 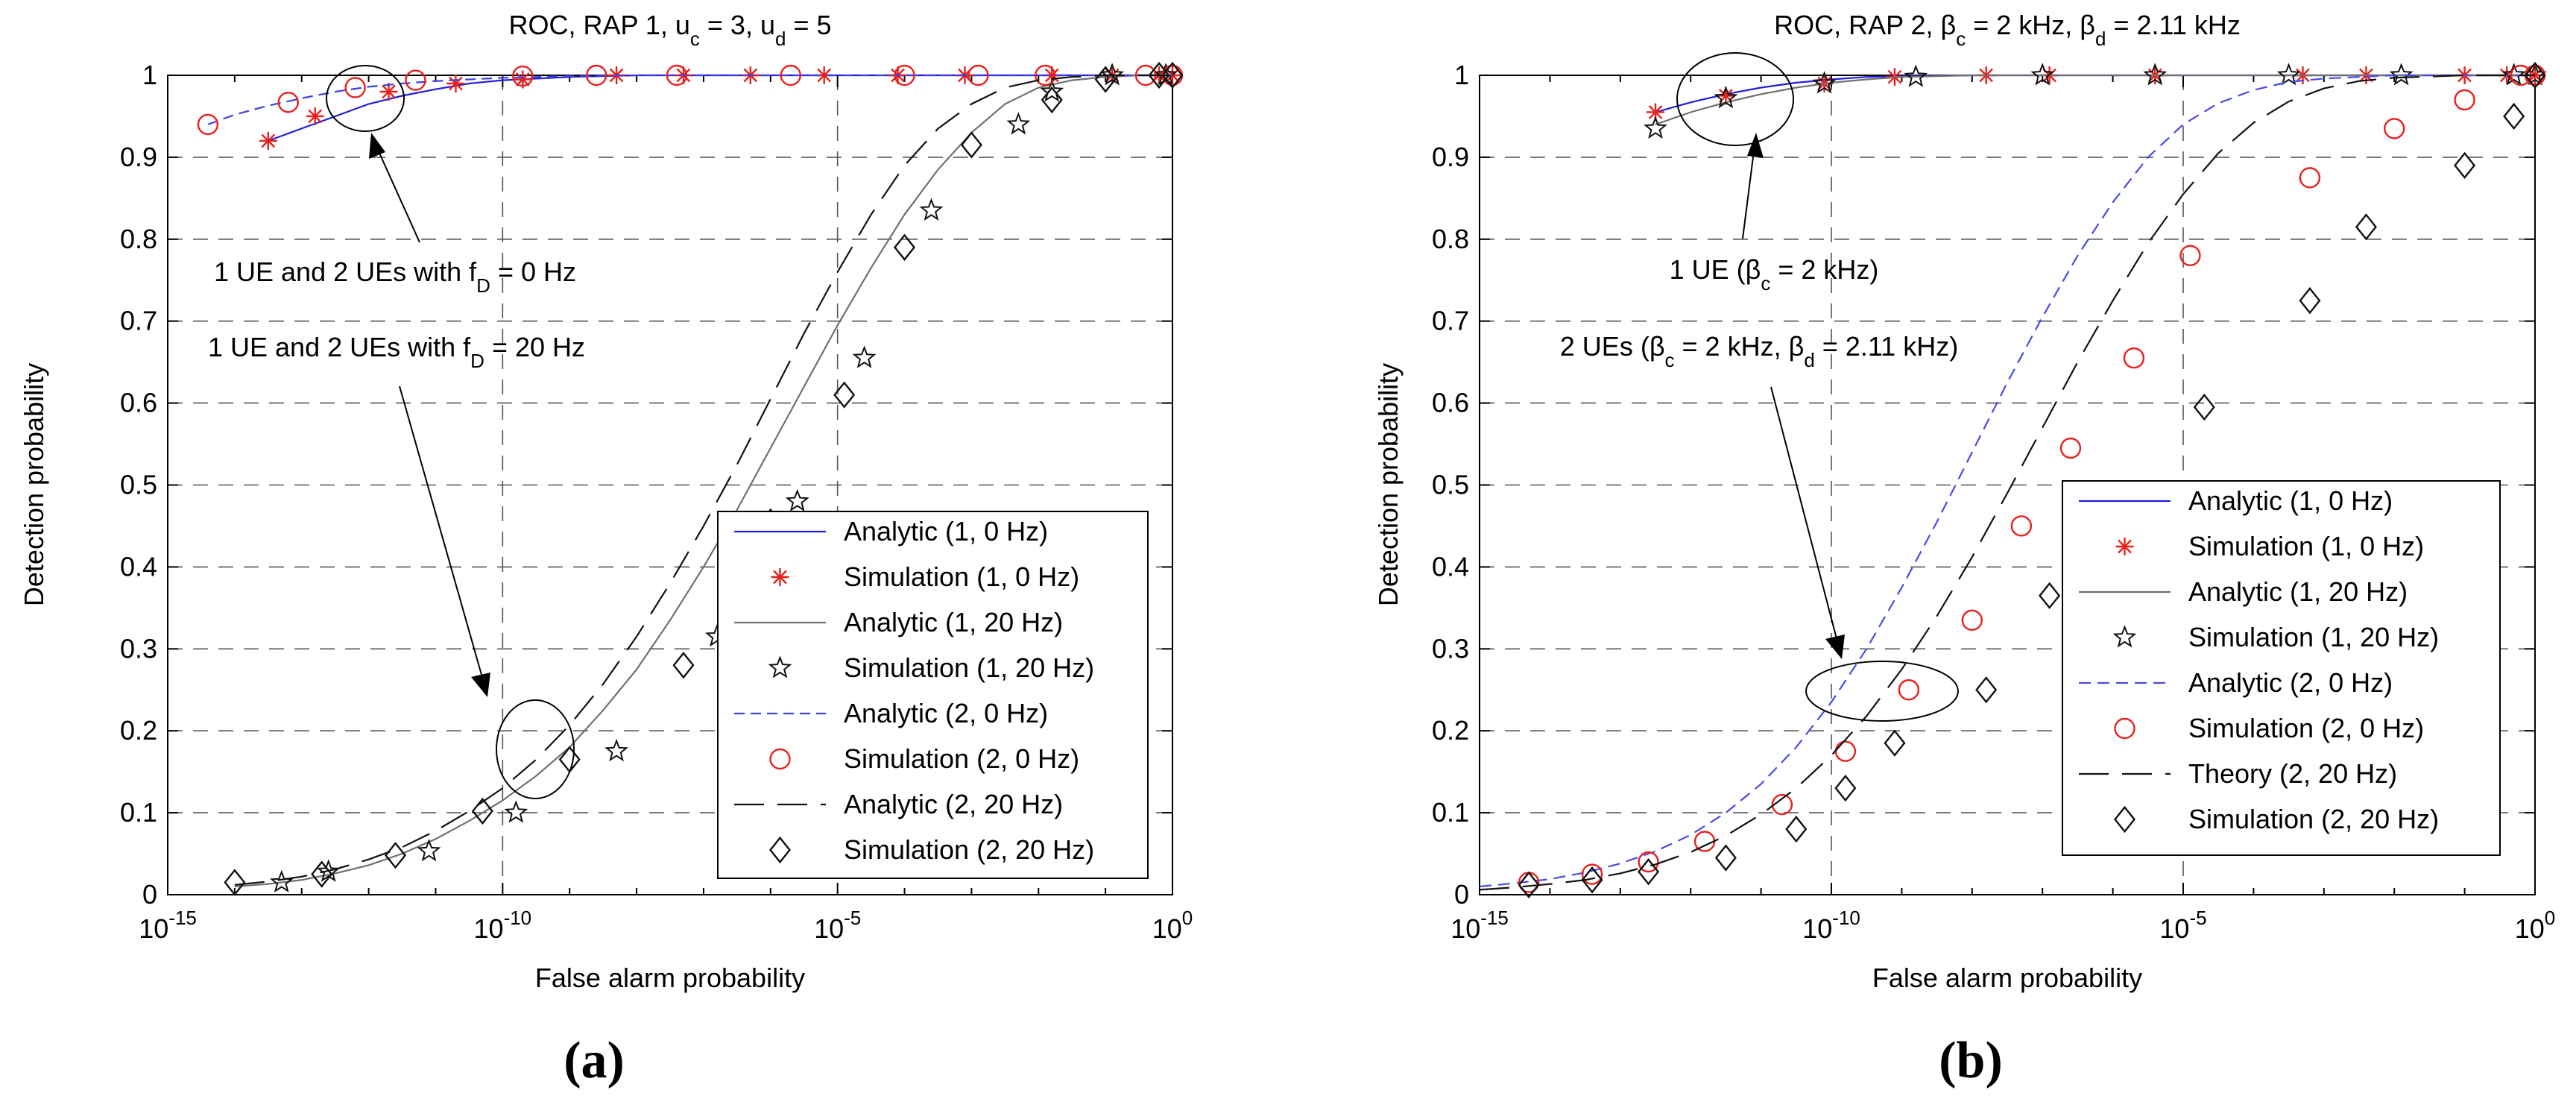 What do you see at coordinates (138, 157) in the screenshot?
I see `y-tick-label: 0.9` at bounding box center [138, 157].